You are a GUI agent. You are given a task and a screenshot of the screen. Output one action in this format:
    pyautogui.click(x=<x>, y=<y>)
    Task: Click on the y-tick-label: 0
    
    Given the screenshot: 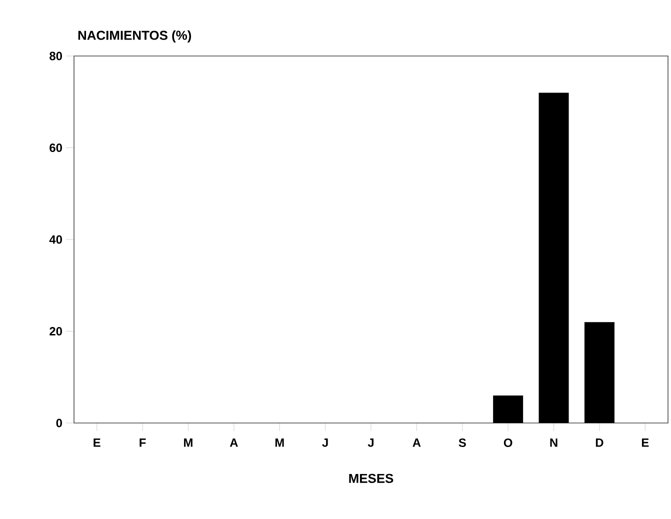 What is the action you would take?
    pyautogui.click(x=59, y=423)
    